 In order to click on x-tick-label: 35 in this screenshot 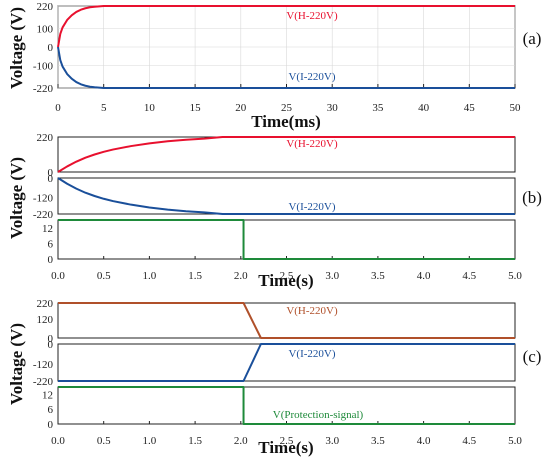, I will do `click(378, 108)`.